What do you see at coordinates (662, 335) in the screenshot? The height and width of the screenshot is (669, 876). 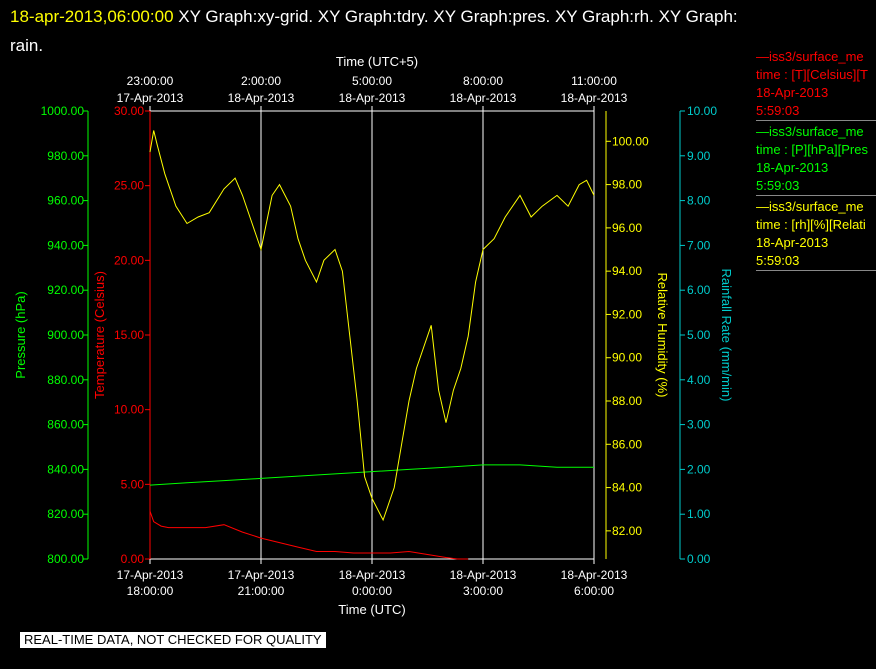 I see `humidity-axis-title: Relative Humidity (%)` at bounding box center [662, 335].